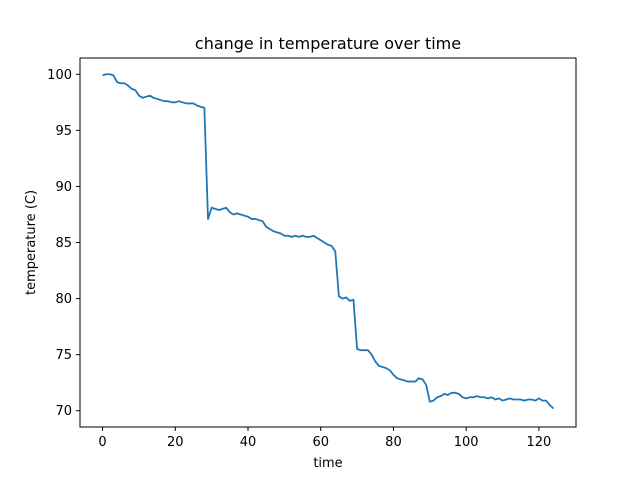 The width and height of the screenshot is (640, 480). I want to click on y-axis: 70 75 80 85 90 95 100, so click(63, 243).